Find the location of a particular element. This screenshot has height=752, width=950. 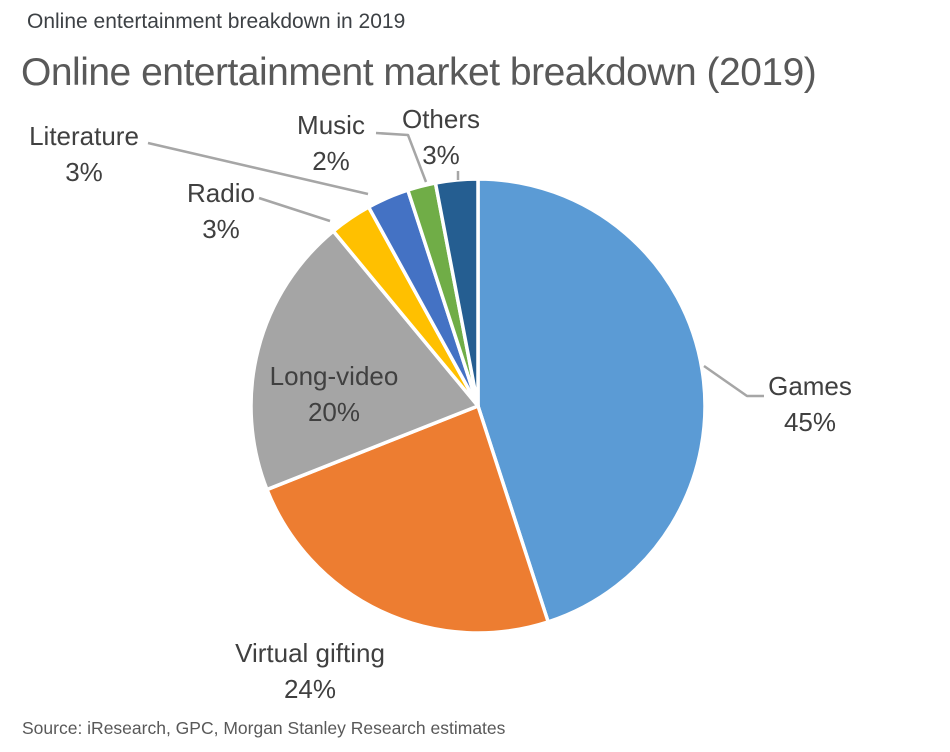

leader-line-music is located at coordinates (401, 157).